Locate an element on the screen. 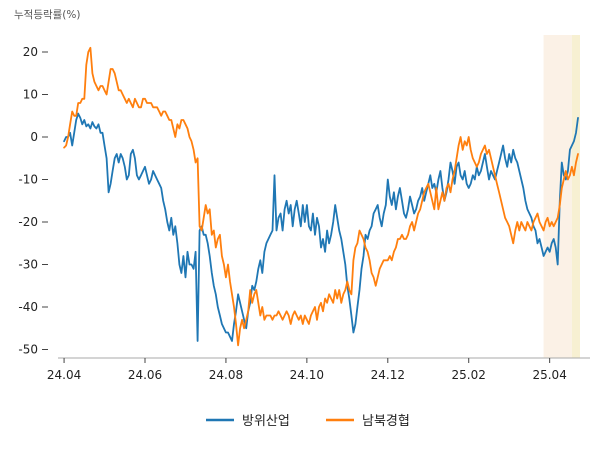 The width and height of the screenshot is (600, 450). x-tick-label: 25.02 is located at coordinates (469, 375).